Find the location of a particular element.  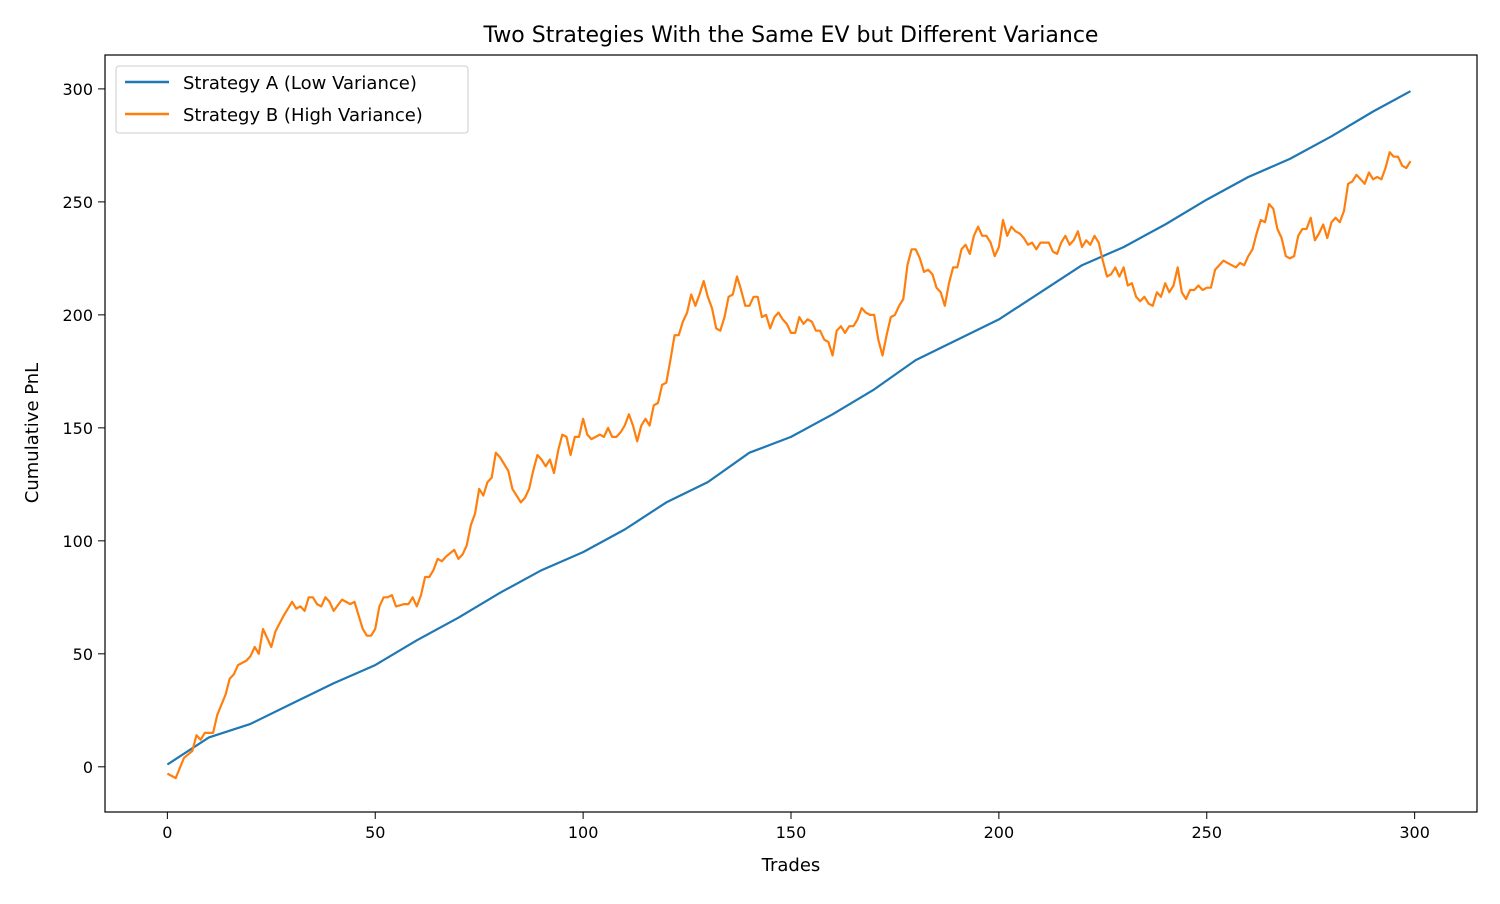

x-tick-label: 50 is located at coordinates (375, 832).